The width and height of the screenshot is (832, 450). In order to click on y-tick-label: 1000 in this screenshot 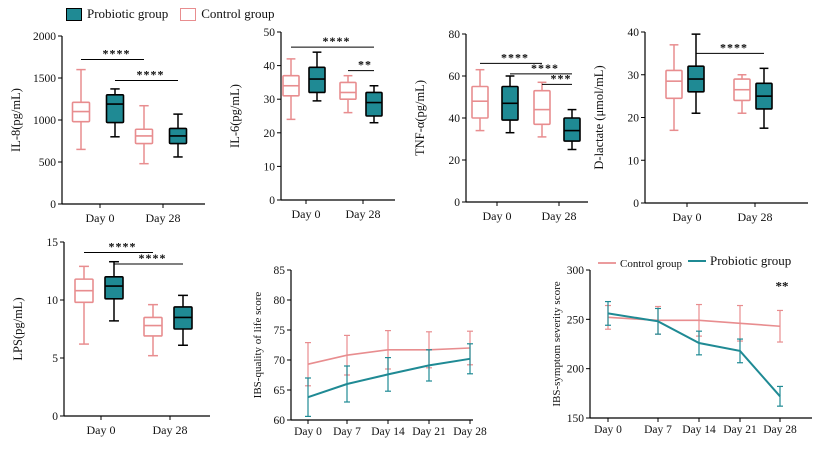, I will do `click(44, 121)`.